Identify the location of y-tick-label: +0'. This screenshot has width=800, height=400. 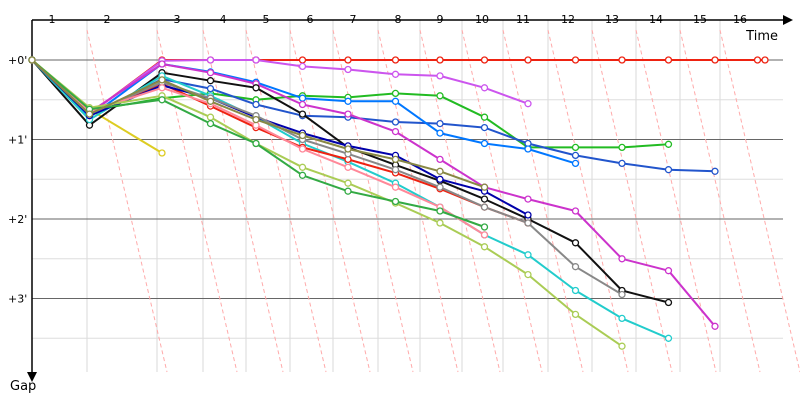
(17, 60).